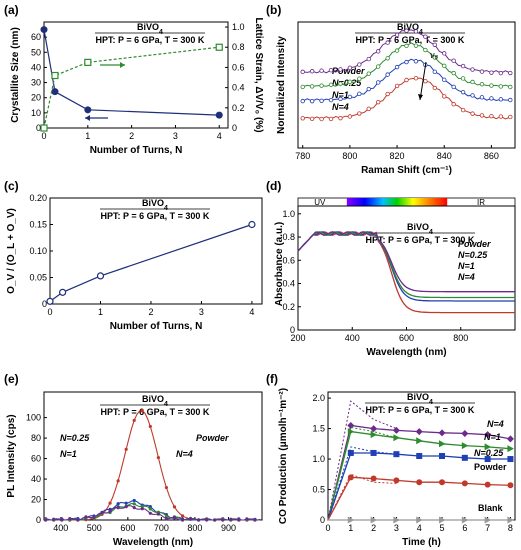 This screenshot has width=521, height=550. Describe the element at coordinates (87, 118) in the screenshot. I see `arrow-head-left` at that location.